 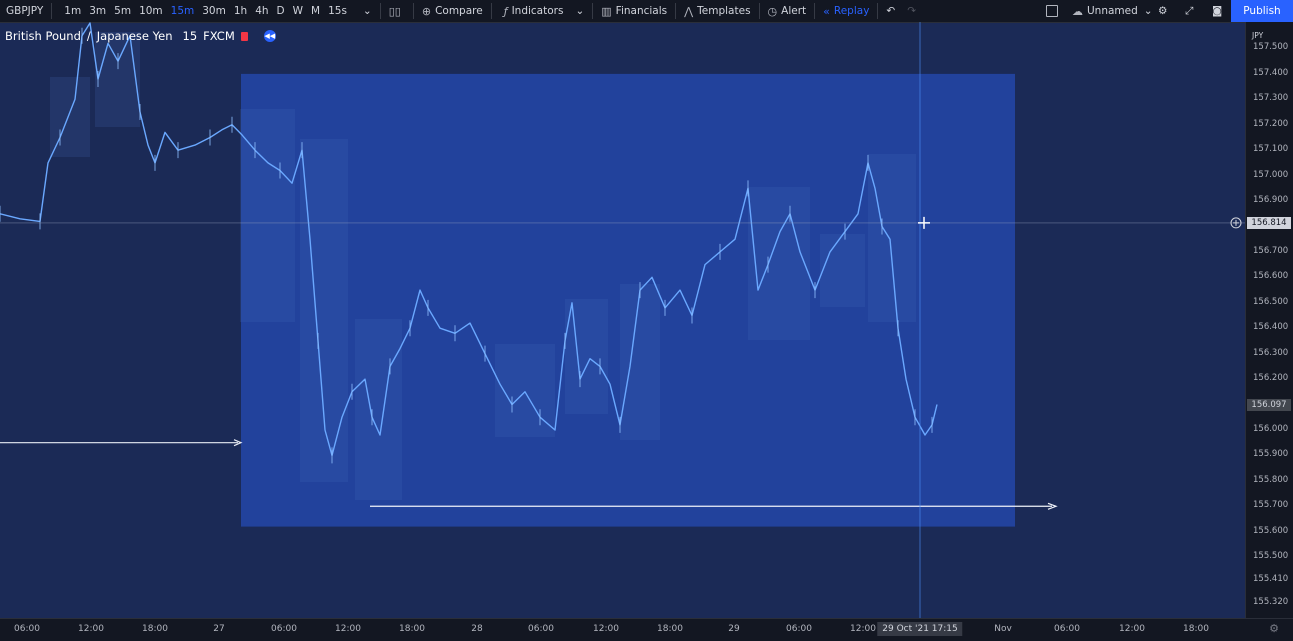 I want to click on interval-5m: 5m, so click(x=123, y=11).